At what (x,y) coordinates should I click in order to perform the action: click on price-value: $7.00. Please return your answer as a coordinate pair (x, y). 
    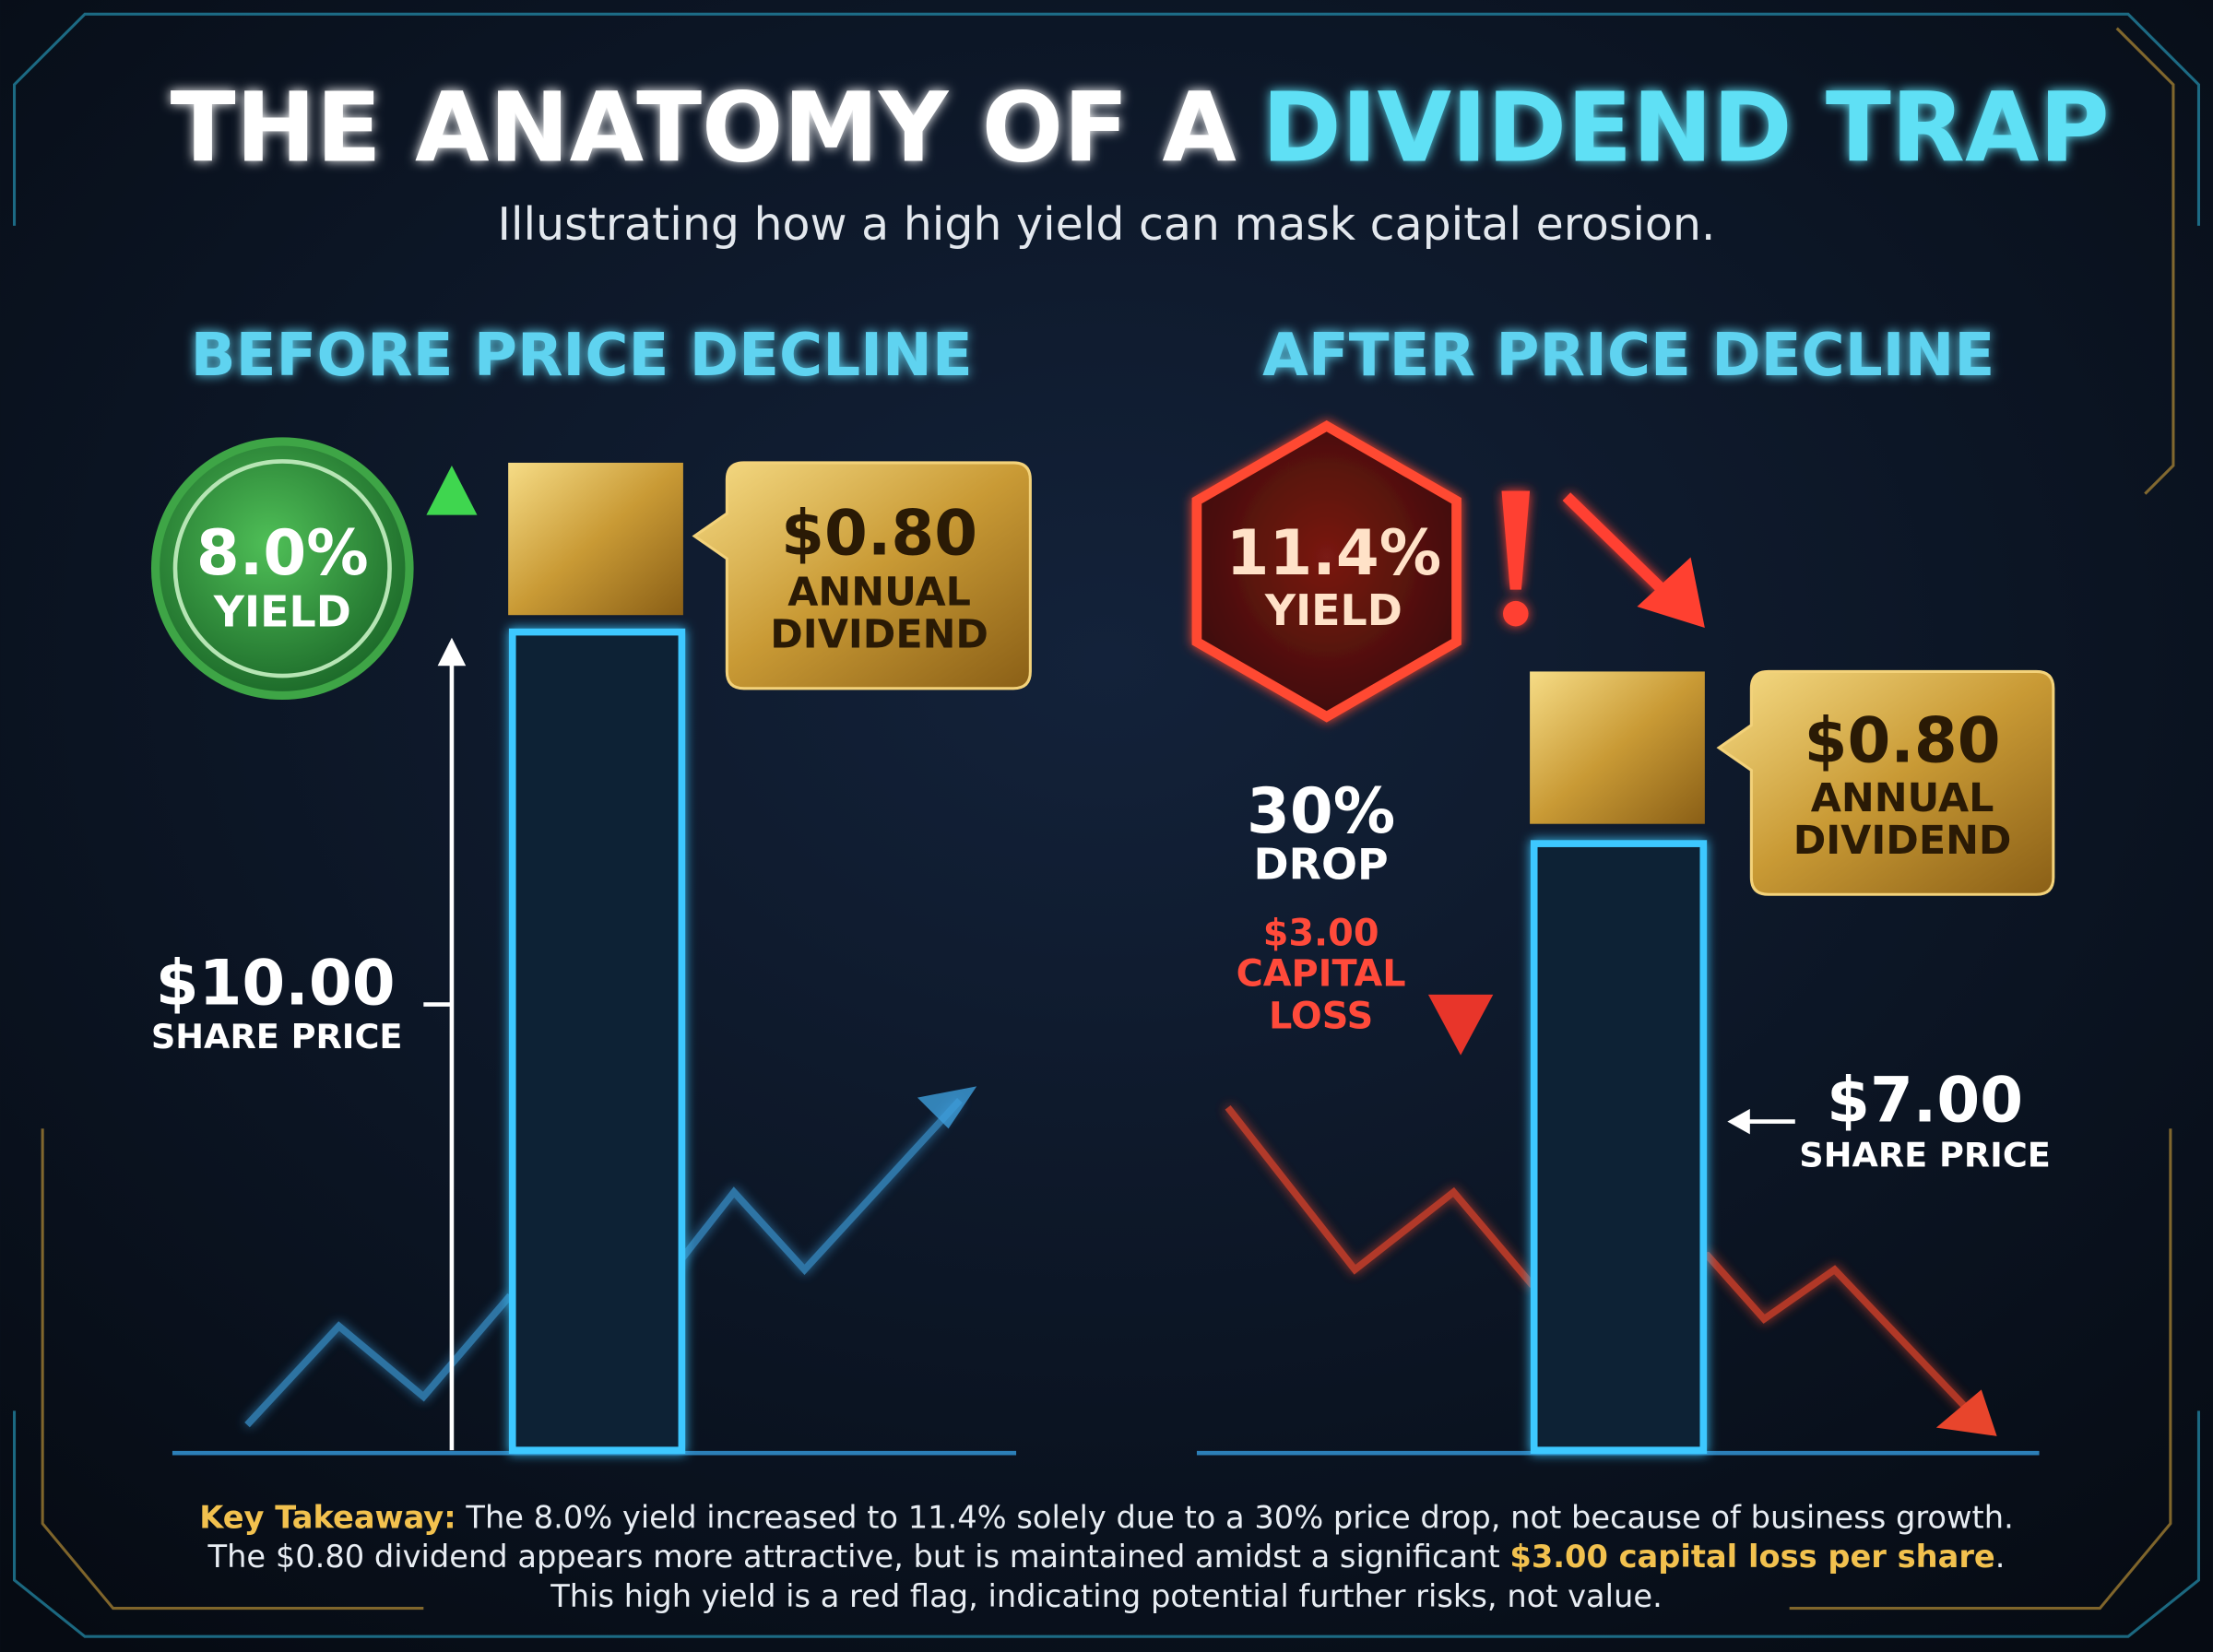
    Looking at the image, I should click on (1925, 1101).